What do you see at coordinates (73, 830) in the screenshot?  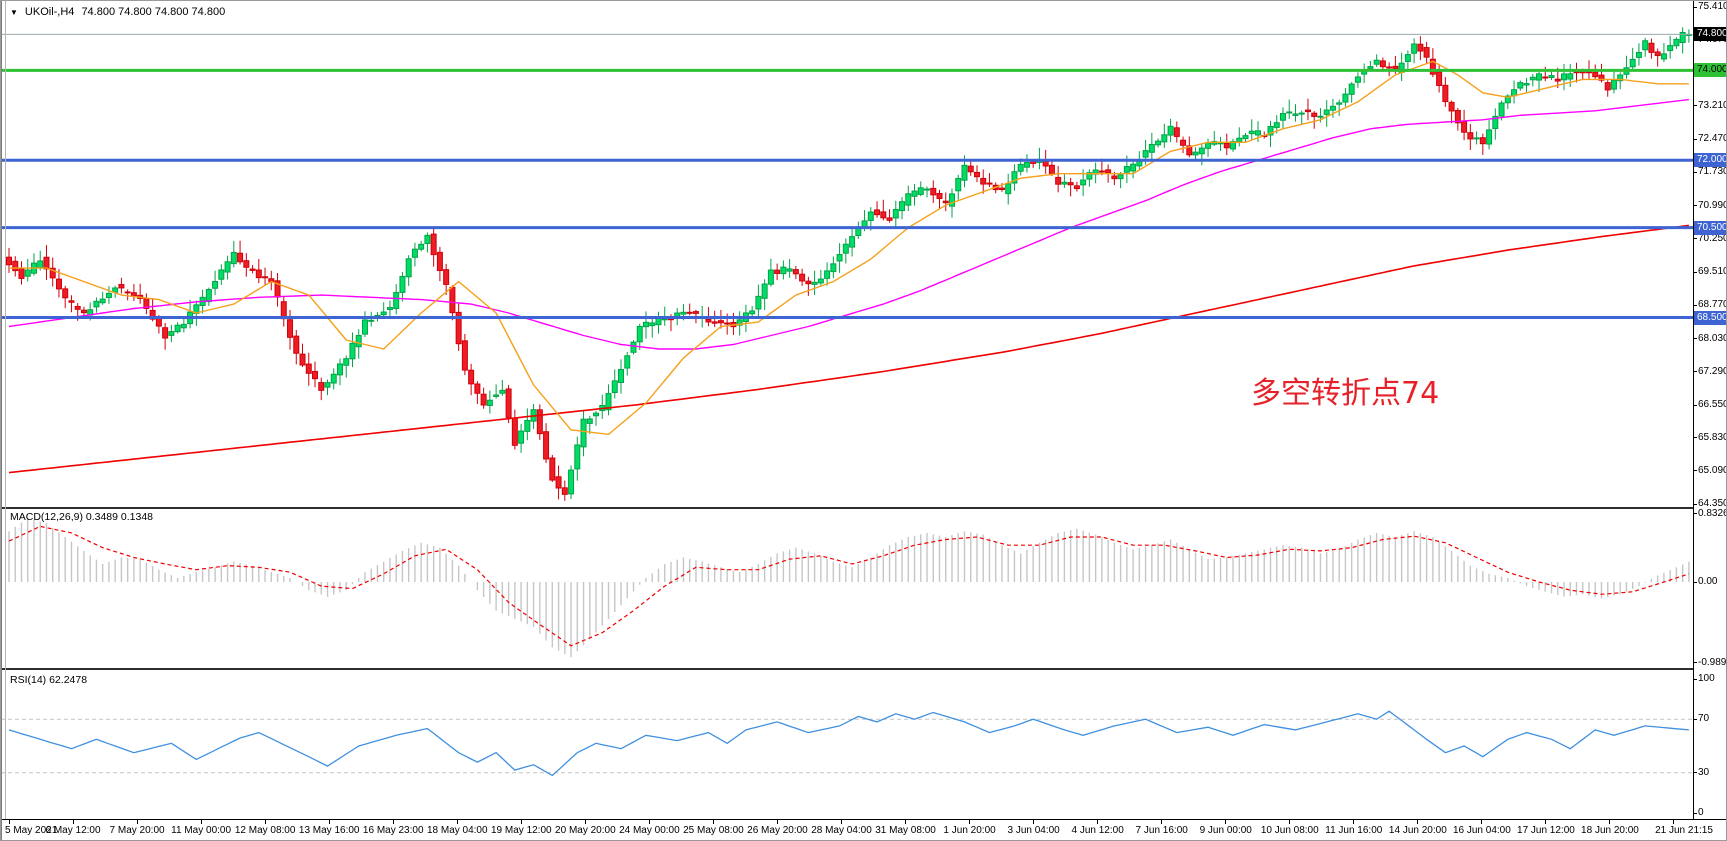 I see `time-axis-label: 6 May 12:00` at bounding box center [73, 830].